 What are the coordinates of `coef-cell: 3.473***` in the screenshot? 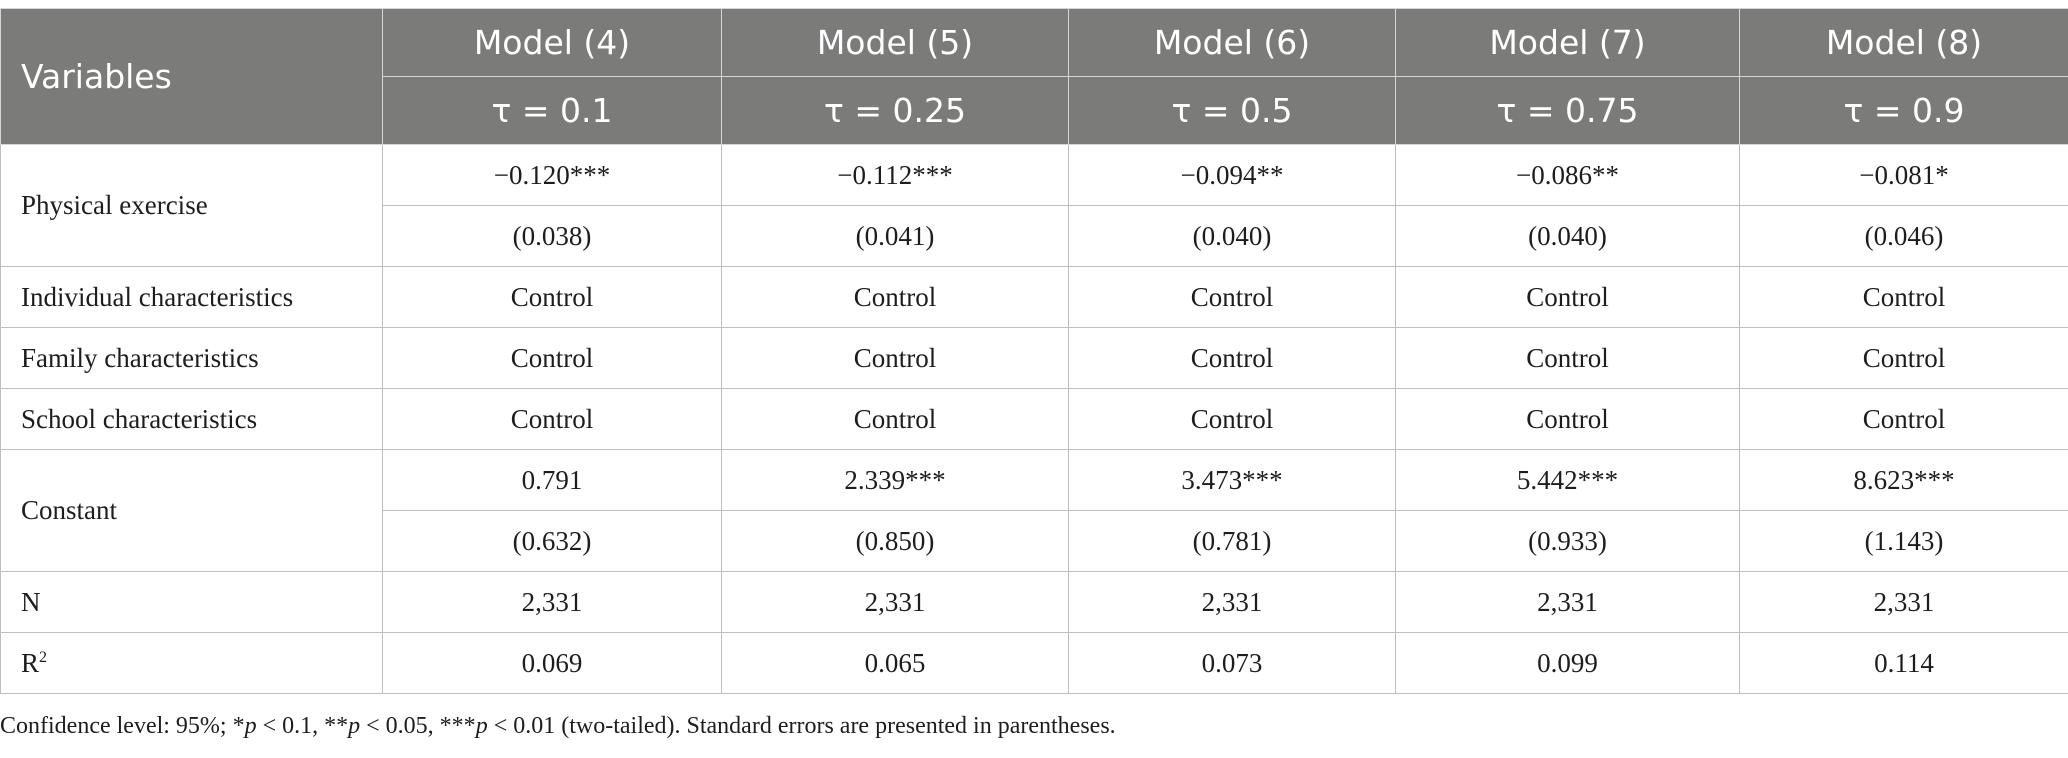 It's located at (1232, 480).